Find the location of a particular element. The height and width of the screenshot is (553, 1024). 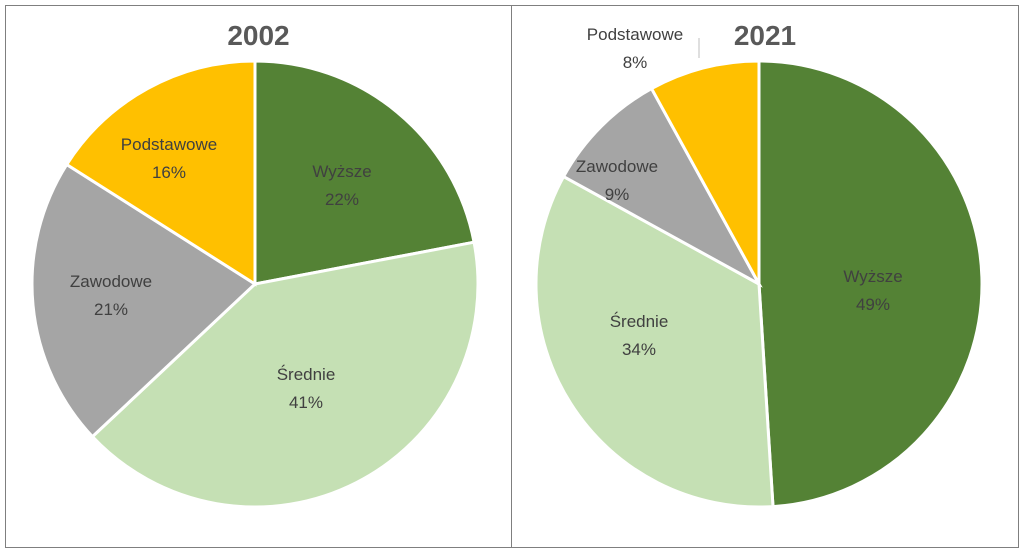

slice-value: 21% is located at coordinates (111, 309).